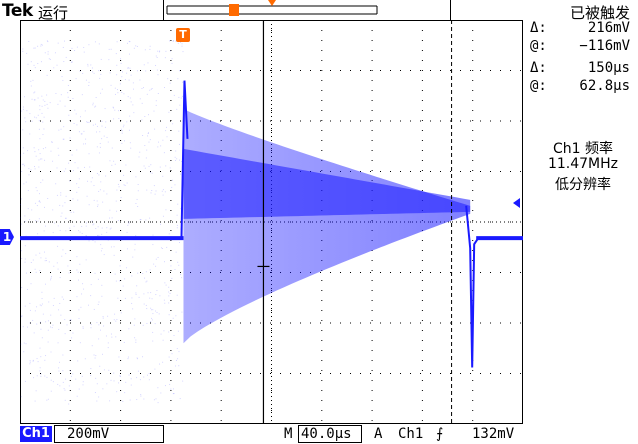 The image size is (638, 444). Describe the element at coordinates (36, 434) in the screenshot. I see `channel-tag: Ch1` at that location.